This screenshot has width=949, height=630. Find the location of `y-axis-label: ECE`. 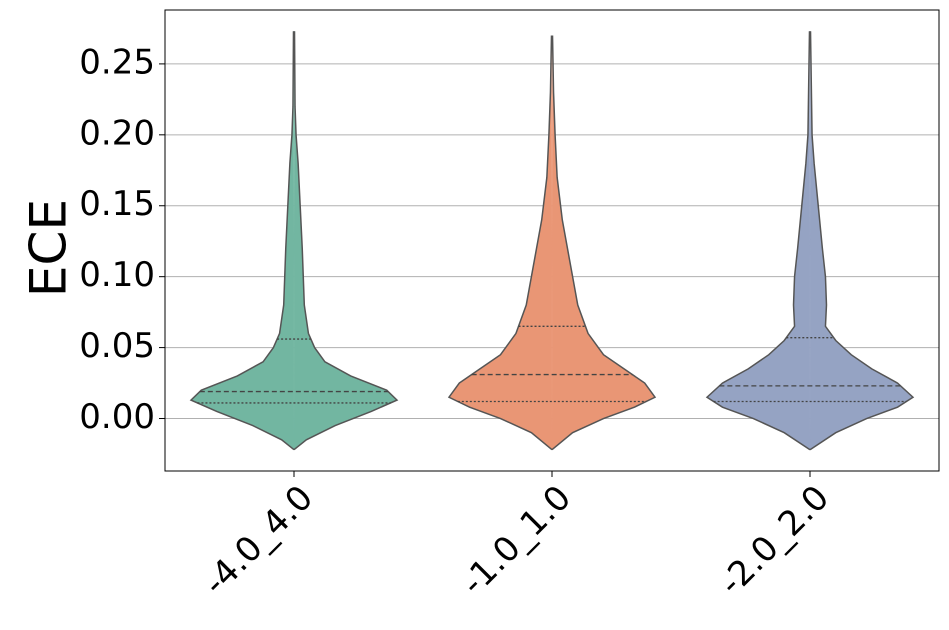

y-axis-label: ECE is located at coordinates (49, 248).